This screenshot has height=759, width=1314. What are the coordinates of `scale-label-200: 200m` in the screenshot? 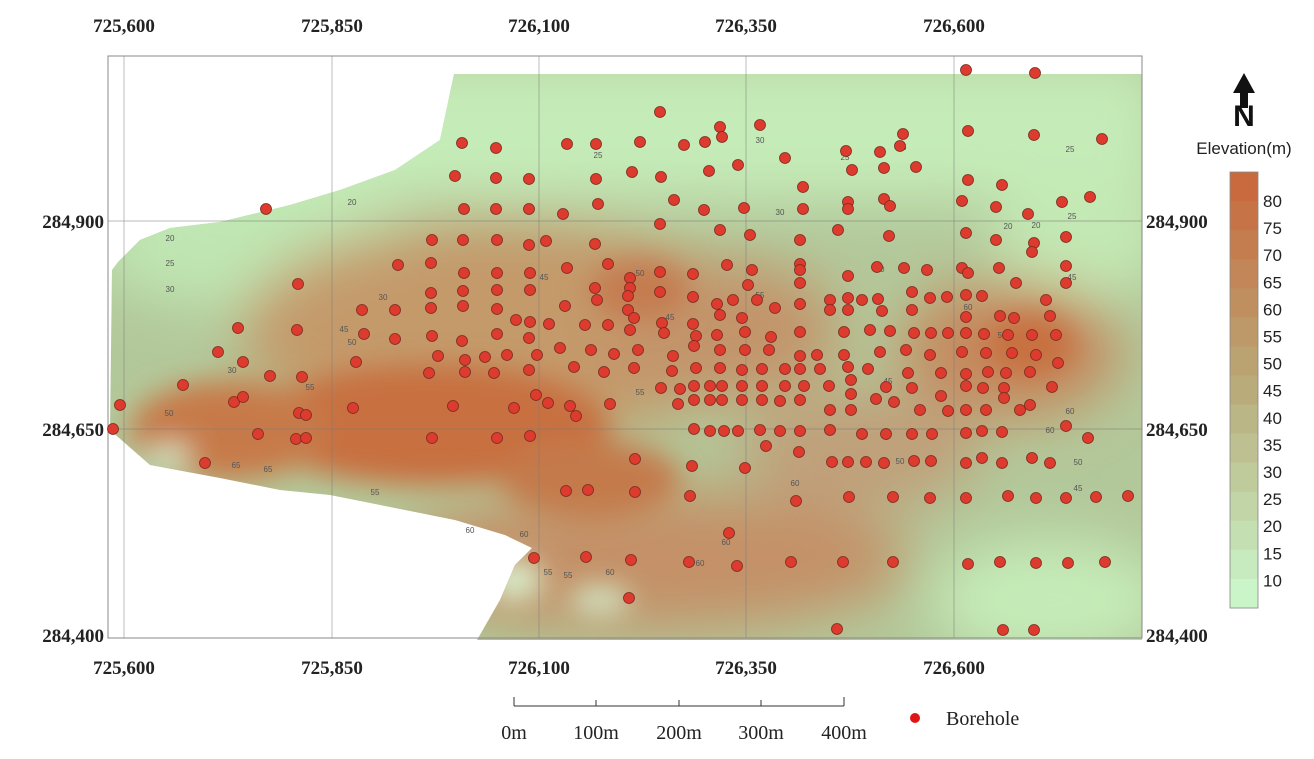 It's located at (679, 733).